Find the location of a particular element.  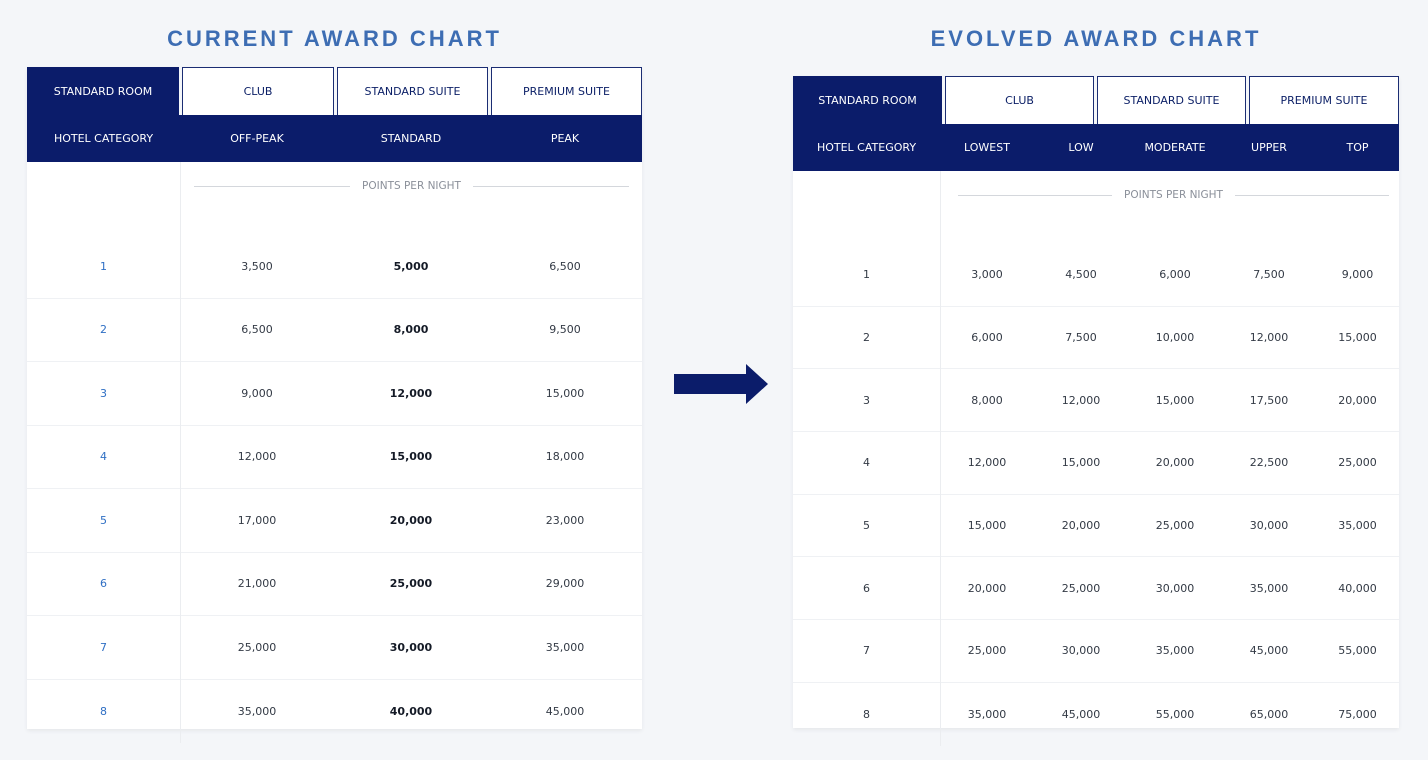

header-upper: UPPER is located at coordinates (1269, 147).